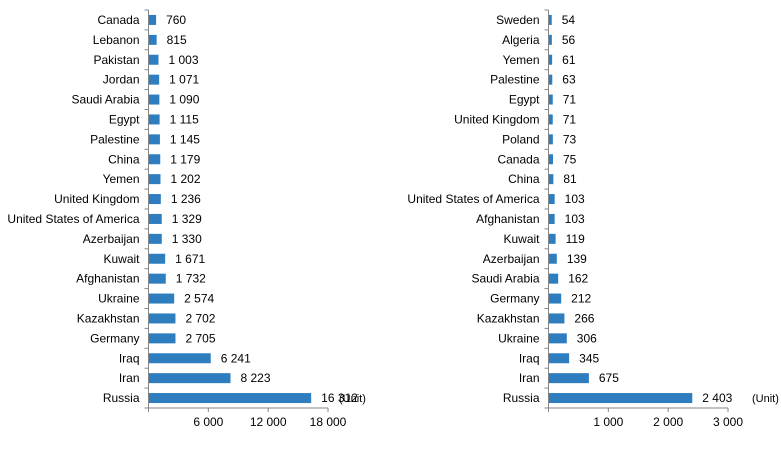  I want to click on left-x-tick-label: 18 000, so click(328, 422).